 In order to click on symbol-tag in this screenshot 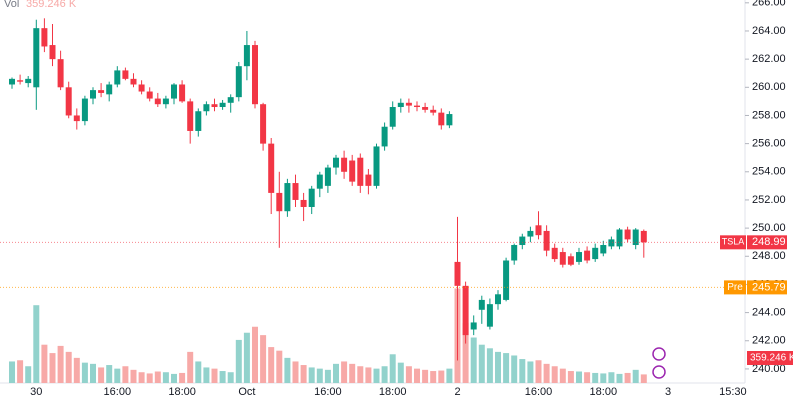, I will do `click(733, 242)`.